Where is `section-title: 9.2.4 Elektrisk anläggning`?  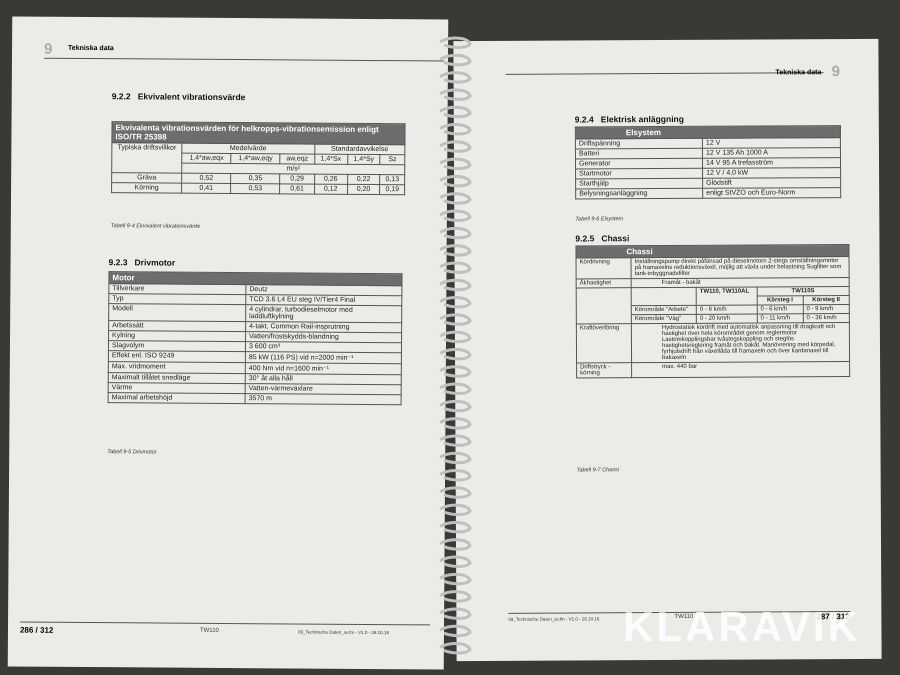
section-title: 9.2.4 Elektrisk anläggning is located at coordinates (629, 119).